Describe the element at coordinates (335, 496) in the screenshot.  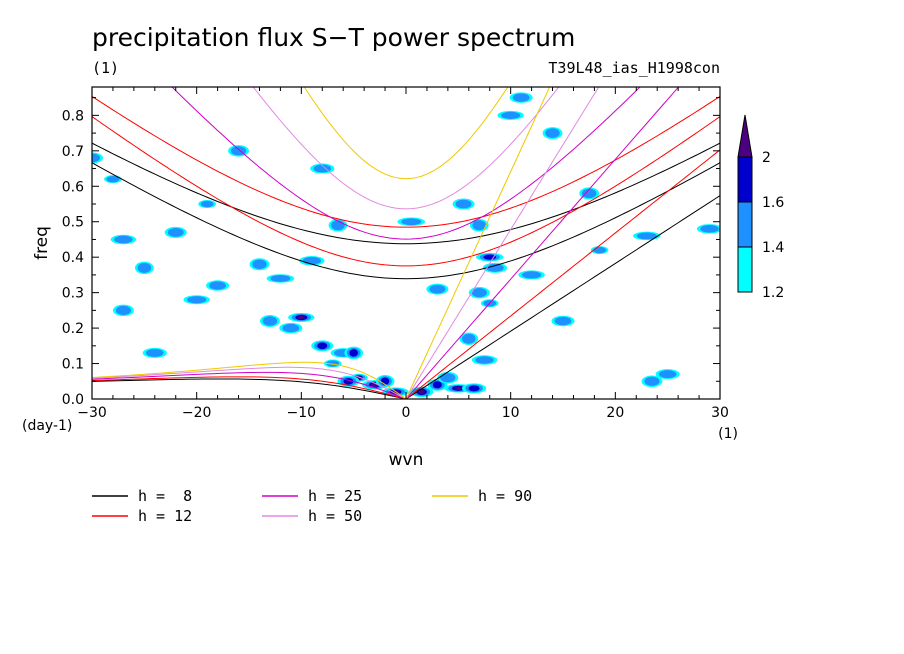
I see `legend-label: h = 25` at that location.